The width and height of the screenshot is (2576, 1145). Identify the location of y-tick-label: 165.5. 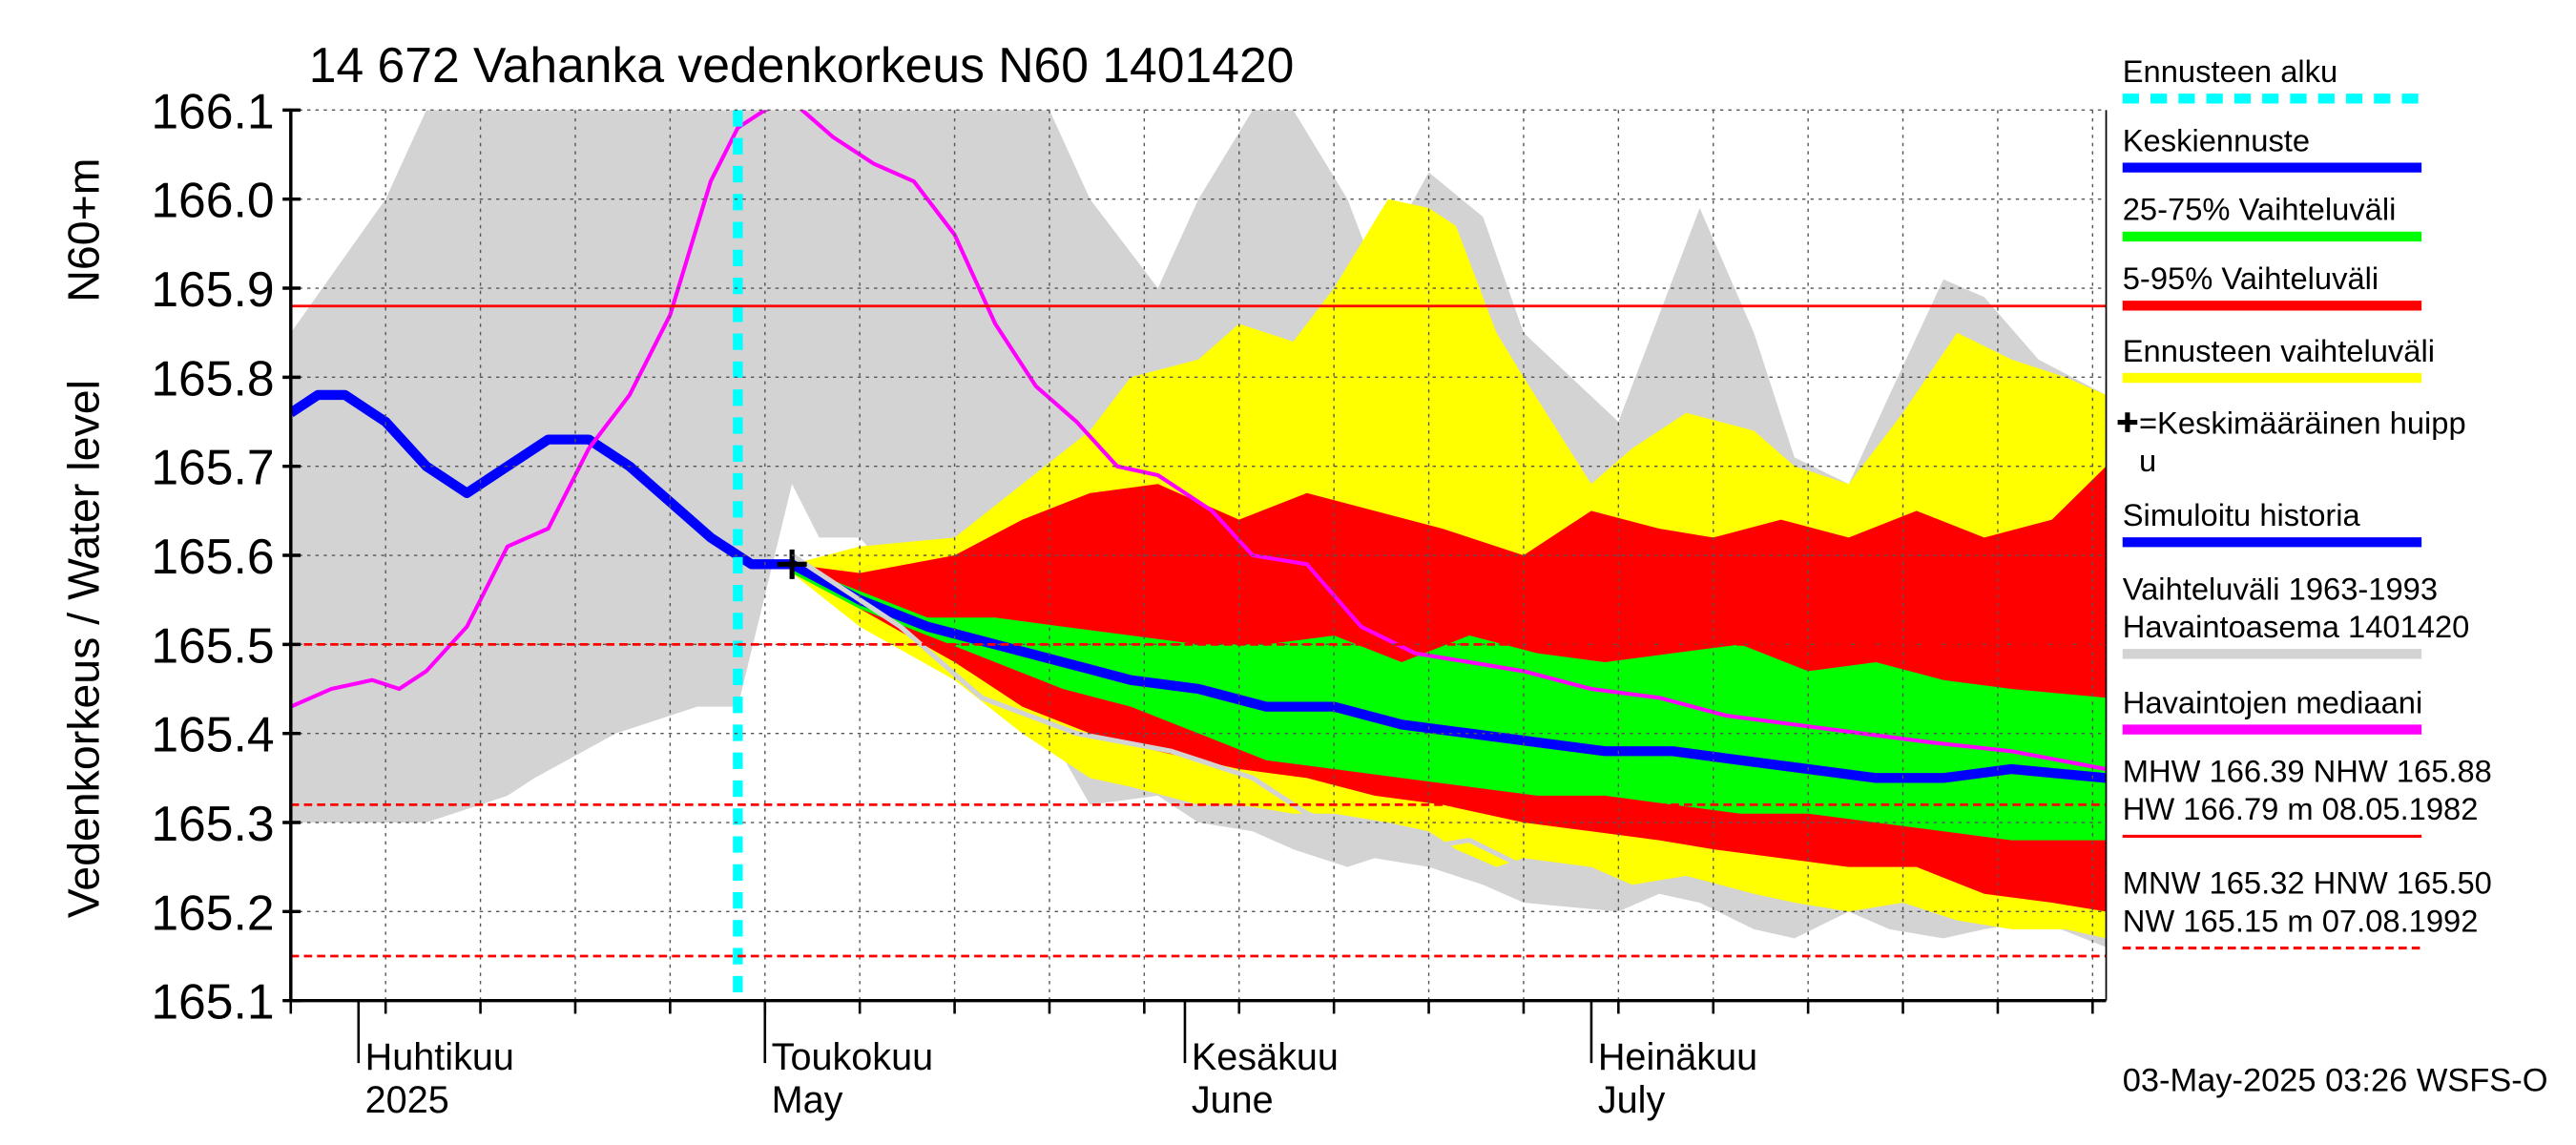
(212, 645).